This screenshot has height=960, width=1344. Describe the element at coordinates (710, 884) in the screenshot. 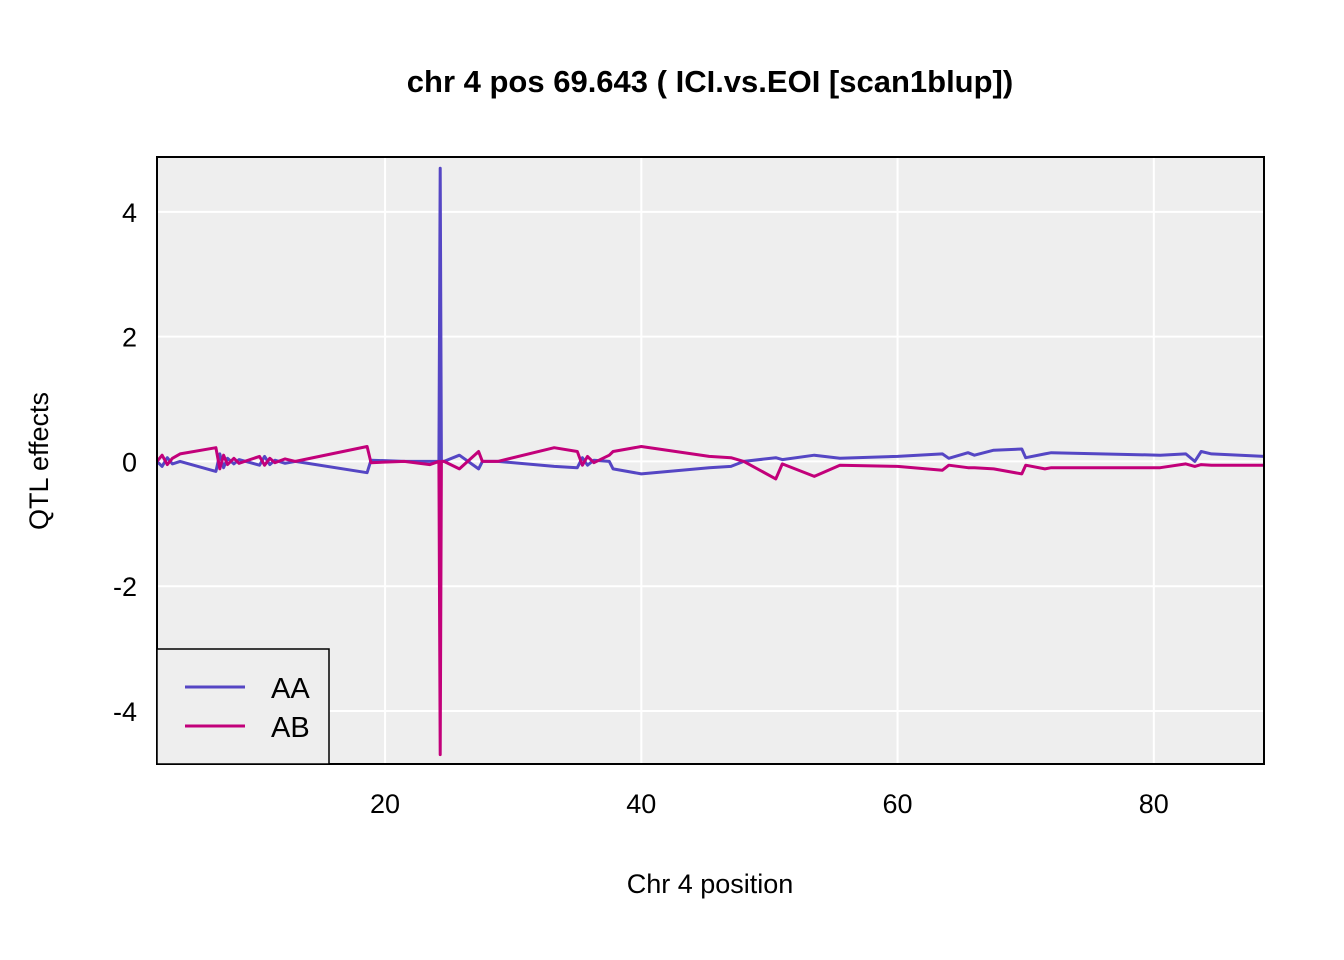

I see `x-axis-label: Chr 4 position` at that location.